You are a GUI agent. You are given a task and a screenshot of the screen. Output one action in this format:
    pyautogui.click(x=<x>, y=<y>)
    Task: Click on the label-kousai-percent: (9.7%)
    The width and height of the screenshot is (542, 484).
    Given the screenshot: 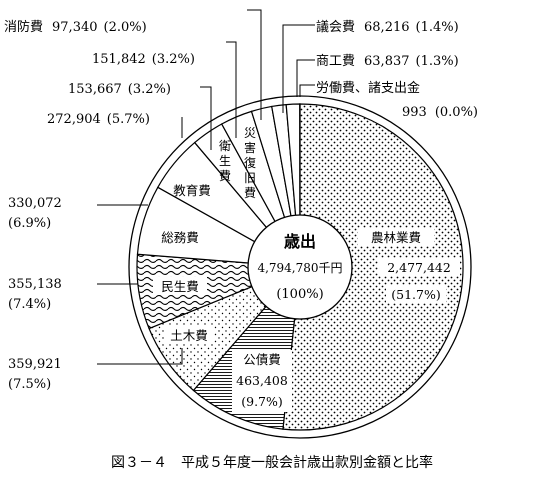 What is the action you would take?
    pyautogui.click(x=262, y=401)
    